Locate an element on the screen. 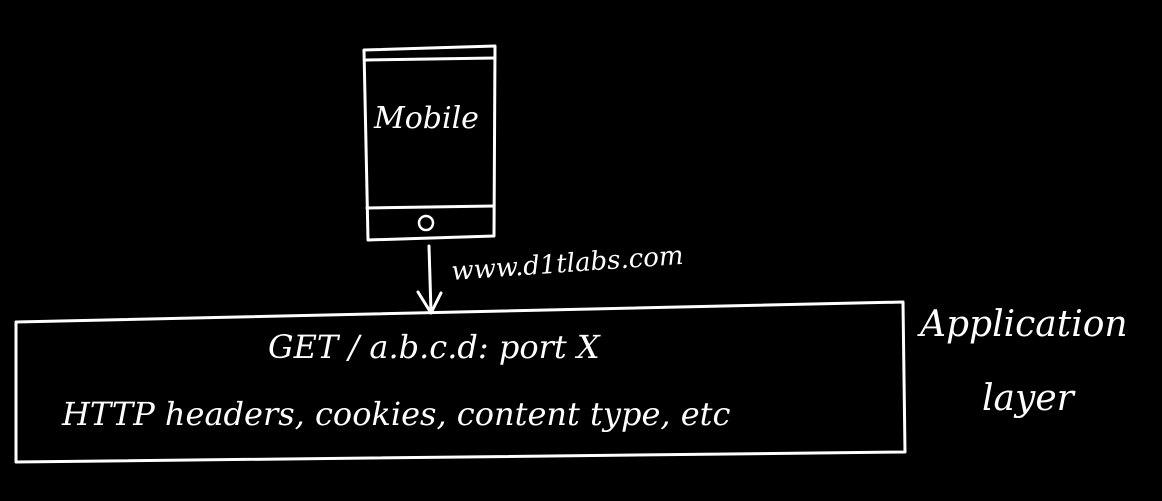 This screenshot has height=501, width=1162. url-label: www.d1tlabs.com is located at coordinates (567, 264).